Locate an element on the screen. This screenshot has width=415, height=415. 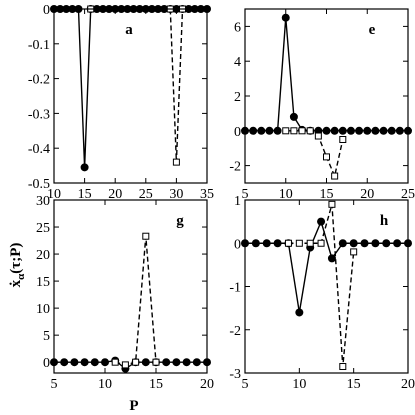
y-tick-label: 2 is located at coordinates (237, 97).